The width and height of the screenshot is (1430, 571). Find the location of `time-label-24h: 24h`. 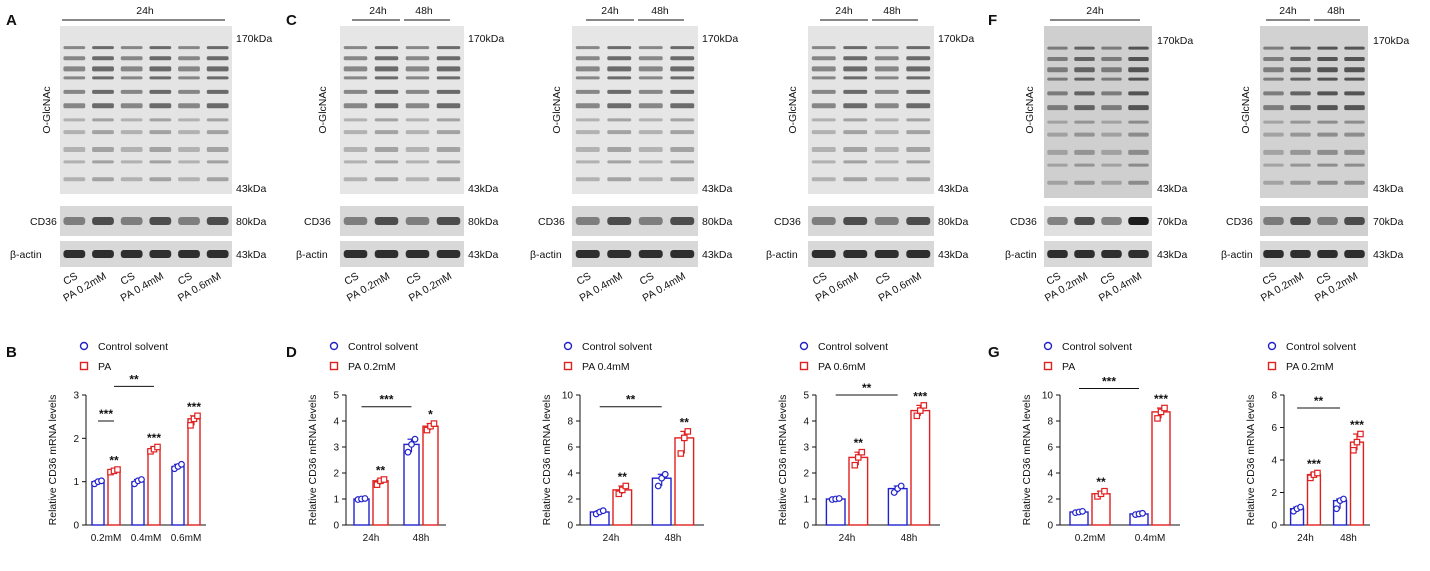

time-label-24h: 24h is located at coordinates (610, 11).